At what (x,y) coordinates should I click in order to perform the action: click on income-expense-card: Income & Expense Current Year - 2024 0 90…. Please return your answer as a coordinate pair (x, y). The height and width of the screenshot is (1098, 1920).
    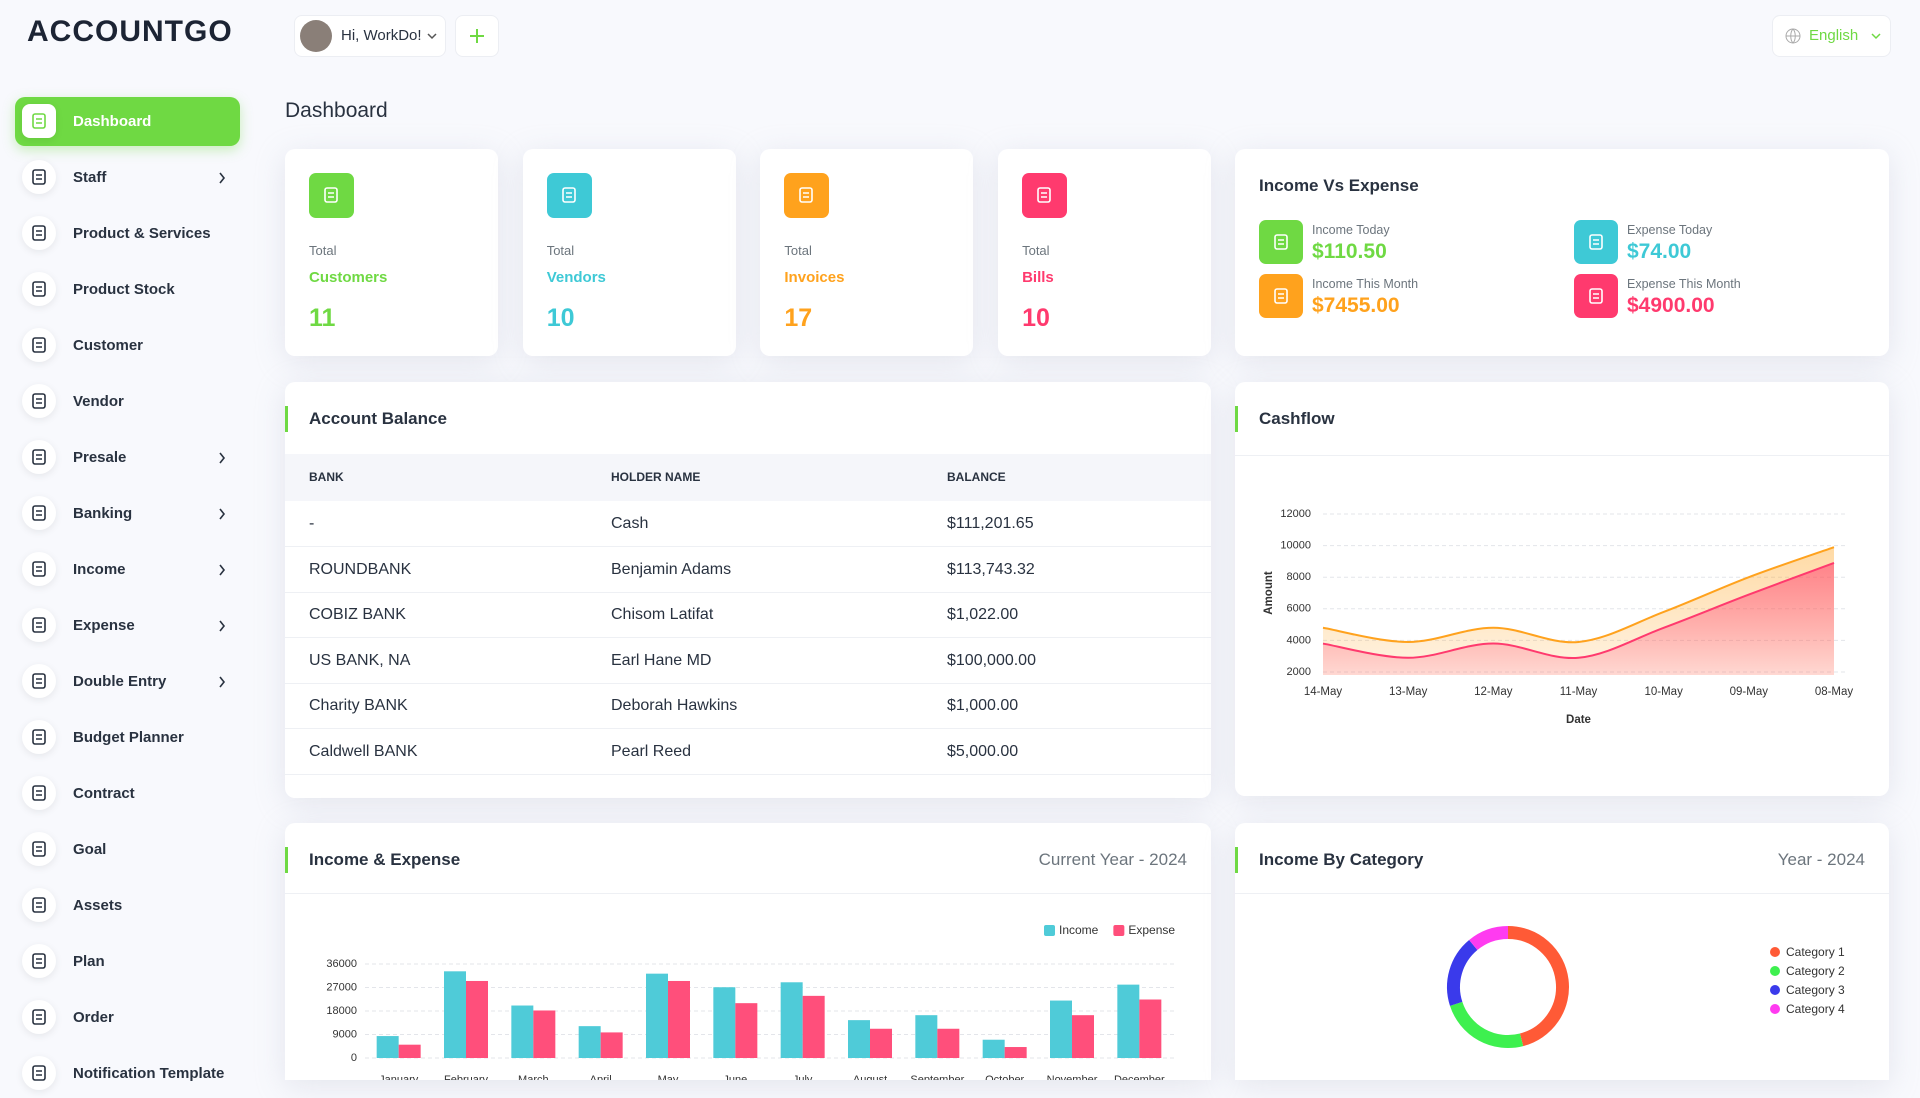
    Looking at the image, I should click on (748, 951).